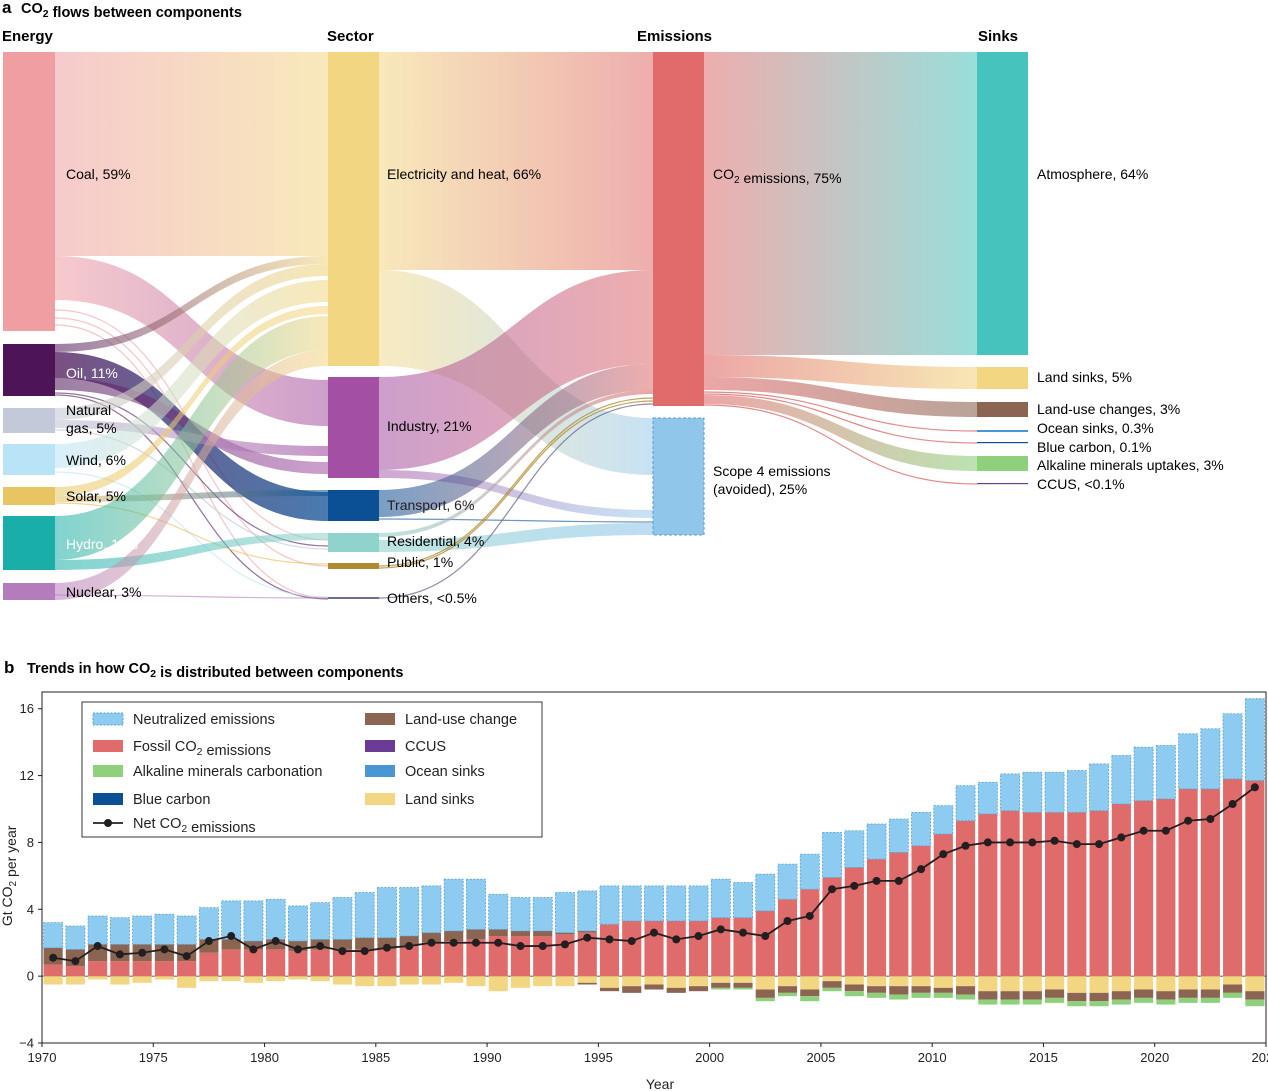 The image size is (1268, 1091). What do you see at coordinates (832, 989) in the screenshot?
I see `bar-alkaline-2005` at bounding box center [832, 989].